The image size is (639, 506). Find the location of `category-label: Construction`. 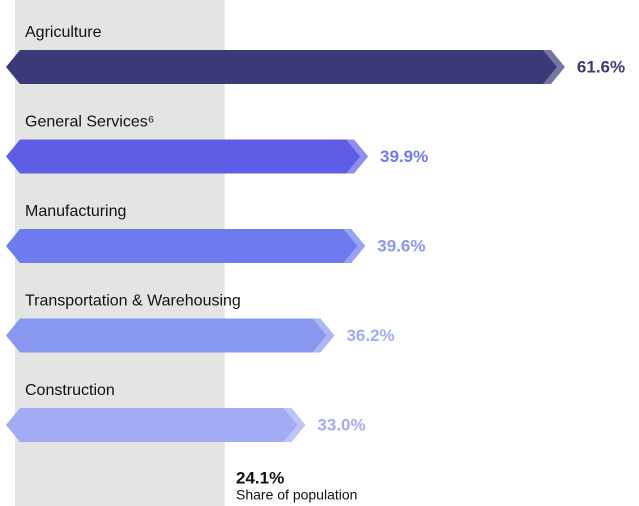

category-label: Construction is located at coordinates (70, 390).